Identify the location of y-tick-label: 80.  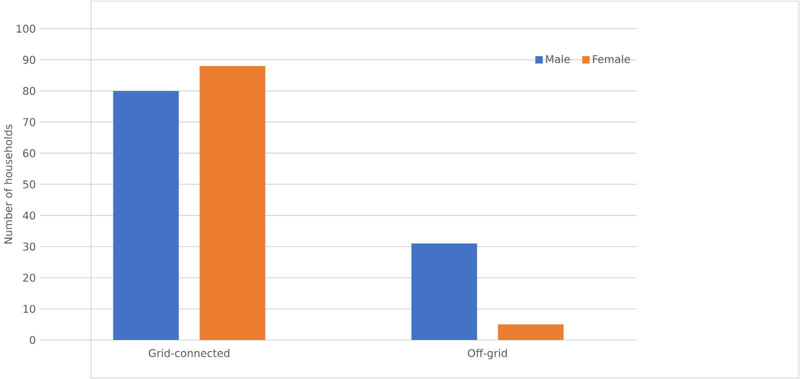
(29, 90).